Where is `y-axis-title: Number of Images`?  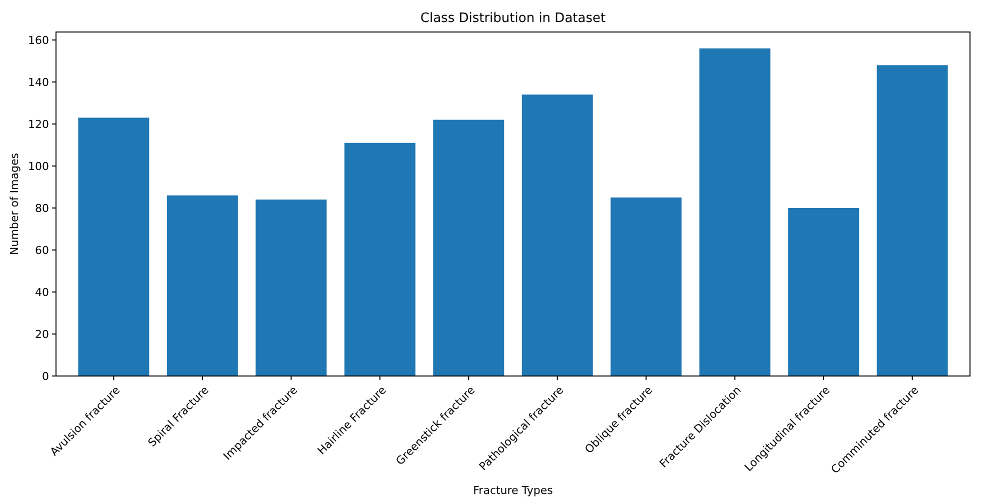 y-axis-title: Number of Images is located at coordinates (14, 203).